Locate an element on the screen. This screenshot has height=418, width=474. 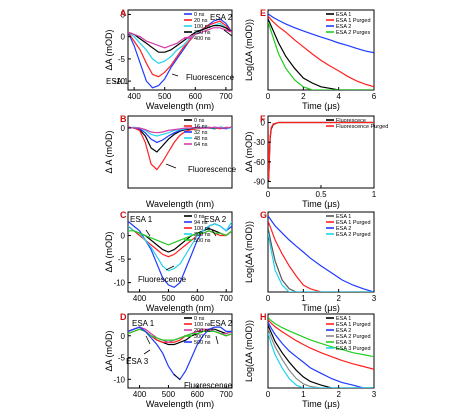
legend-label: 100 ns is located at coordinates (202, 27).